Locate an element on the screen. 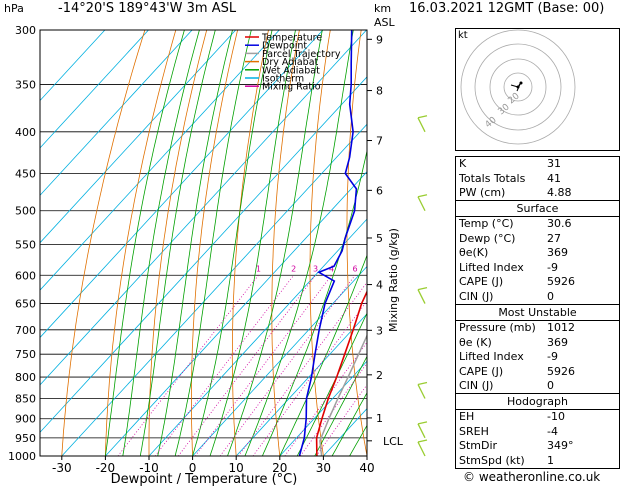 The width and height of the screenshot is (629, 486). legend-entry: Dewpoint is located at coordinates (284, 46).